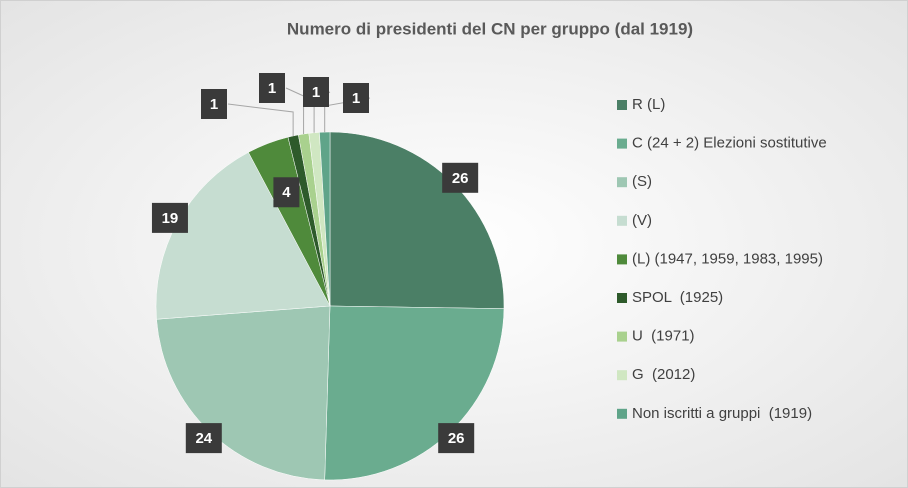  I want to click on legend-label: Non iscritti a gruppi (1919), so click(722, 413).